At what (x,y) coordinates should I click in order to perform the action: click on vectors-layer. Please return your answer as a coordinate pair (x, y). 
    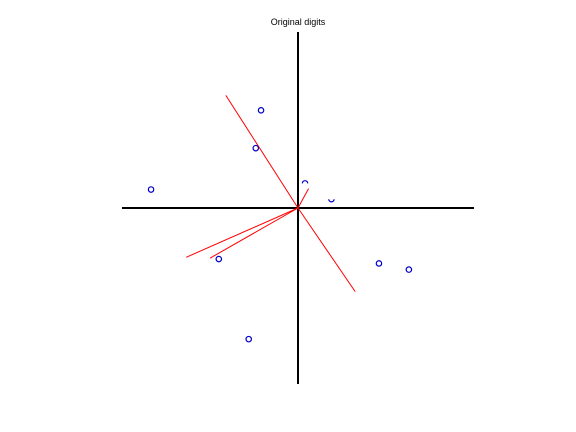
    Looking at the image, I should click on (271, 193).